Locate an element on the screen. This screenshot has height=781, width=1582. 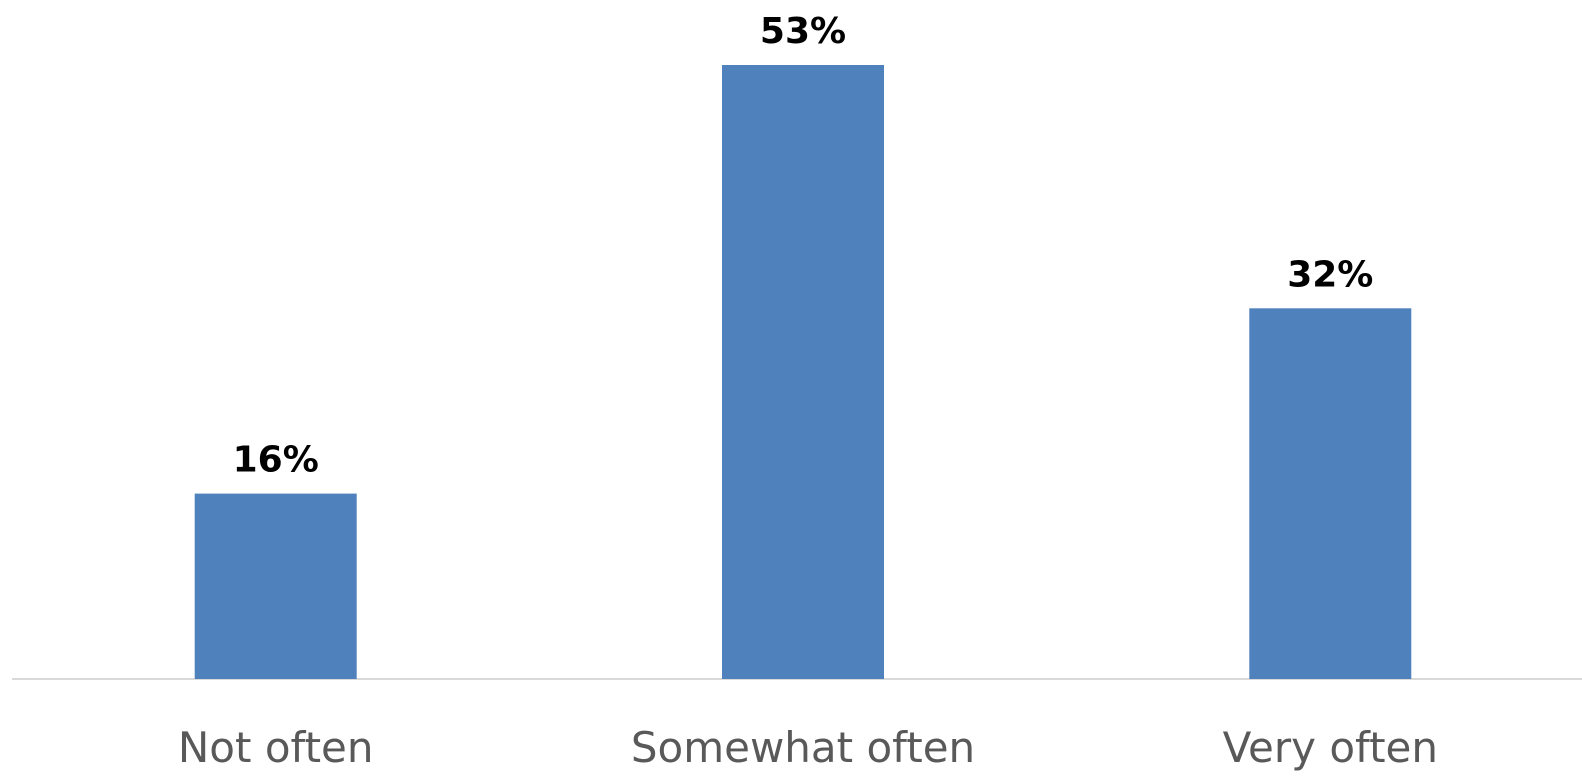
data-label-somewhat-often: 53% is located at coordinates (803, 31).